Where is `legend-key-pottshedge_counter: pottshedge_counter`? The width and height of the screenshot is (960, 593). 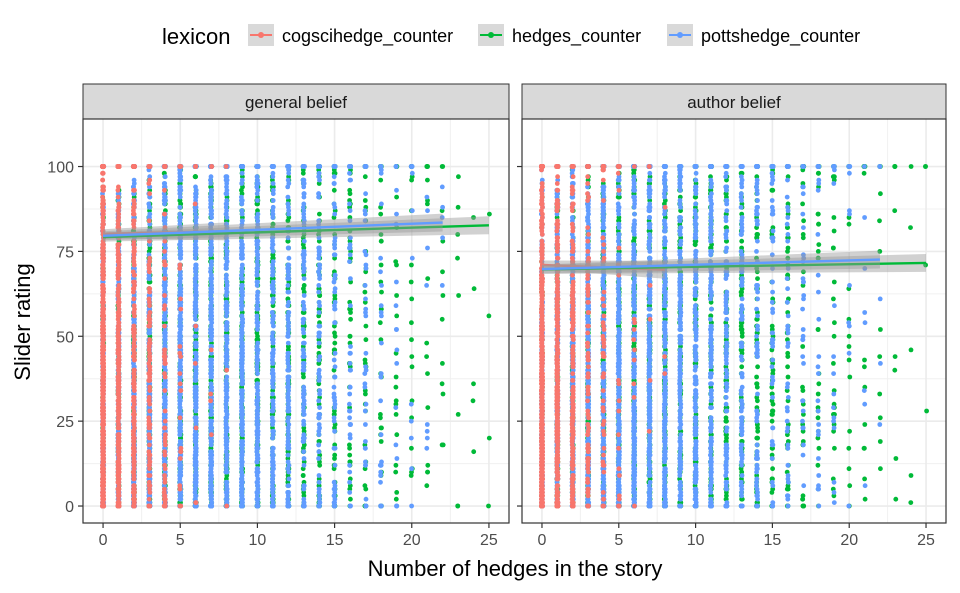
legend-key-pottshedge_counter: pottshedge_counter is located at coordinates (763, 35).